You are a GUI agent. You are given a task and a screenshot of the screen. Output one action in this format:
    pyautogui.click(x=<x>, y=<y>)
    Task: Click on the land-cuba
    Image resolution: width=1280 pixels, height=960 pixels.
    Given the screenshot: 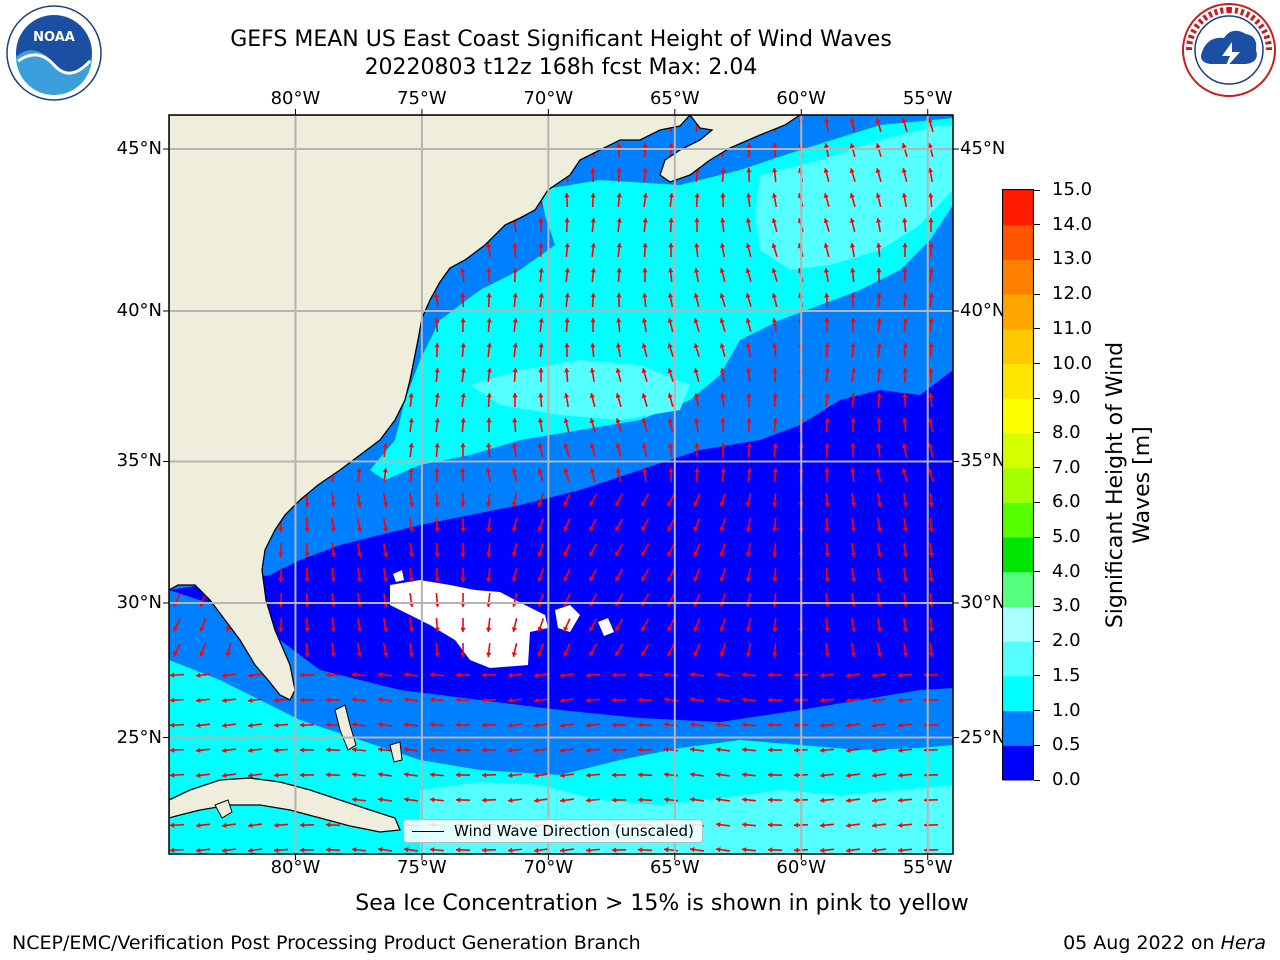 What is the action you would take?
    pyautogui.click(x=285, y=805)
    